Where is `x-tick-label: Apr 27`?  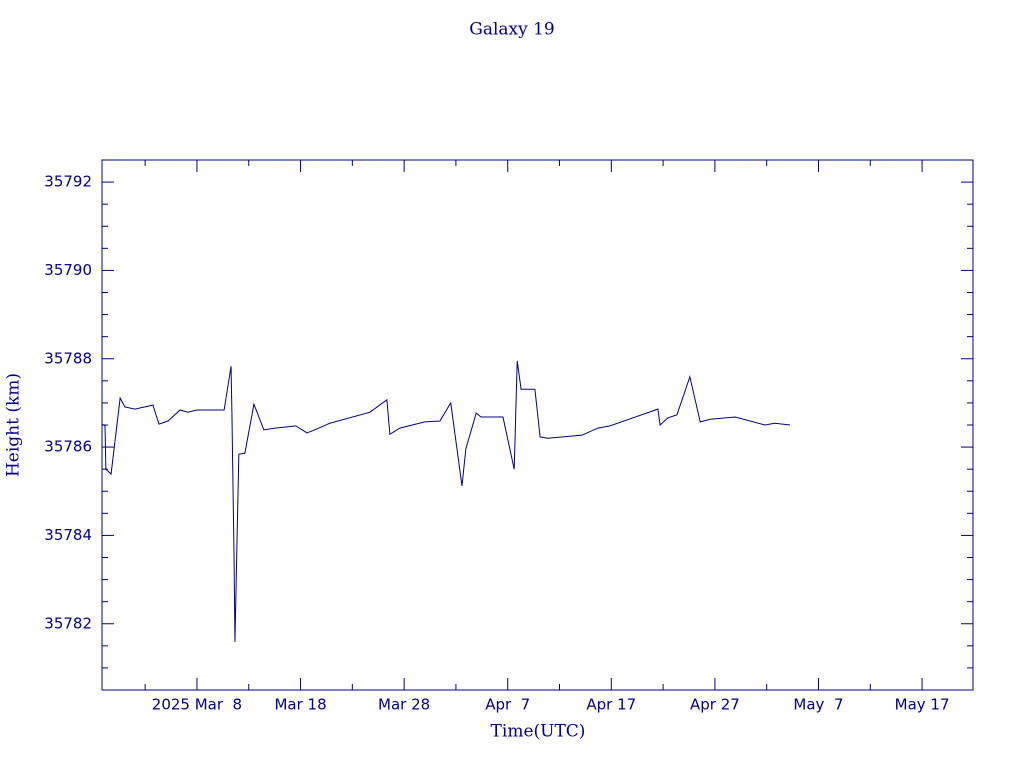
x-tick-label: Apr 27 is located at coordinates (715, 705).